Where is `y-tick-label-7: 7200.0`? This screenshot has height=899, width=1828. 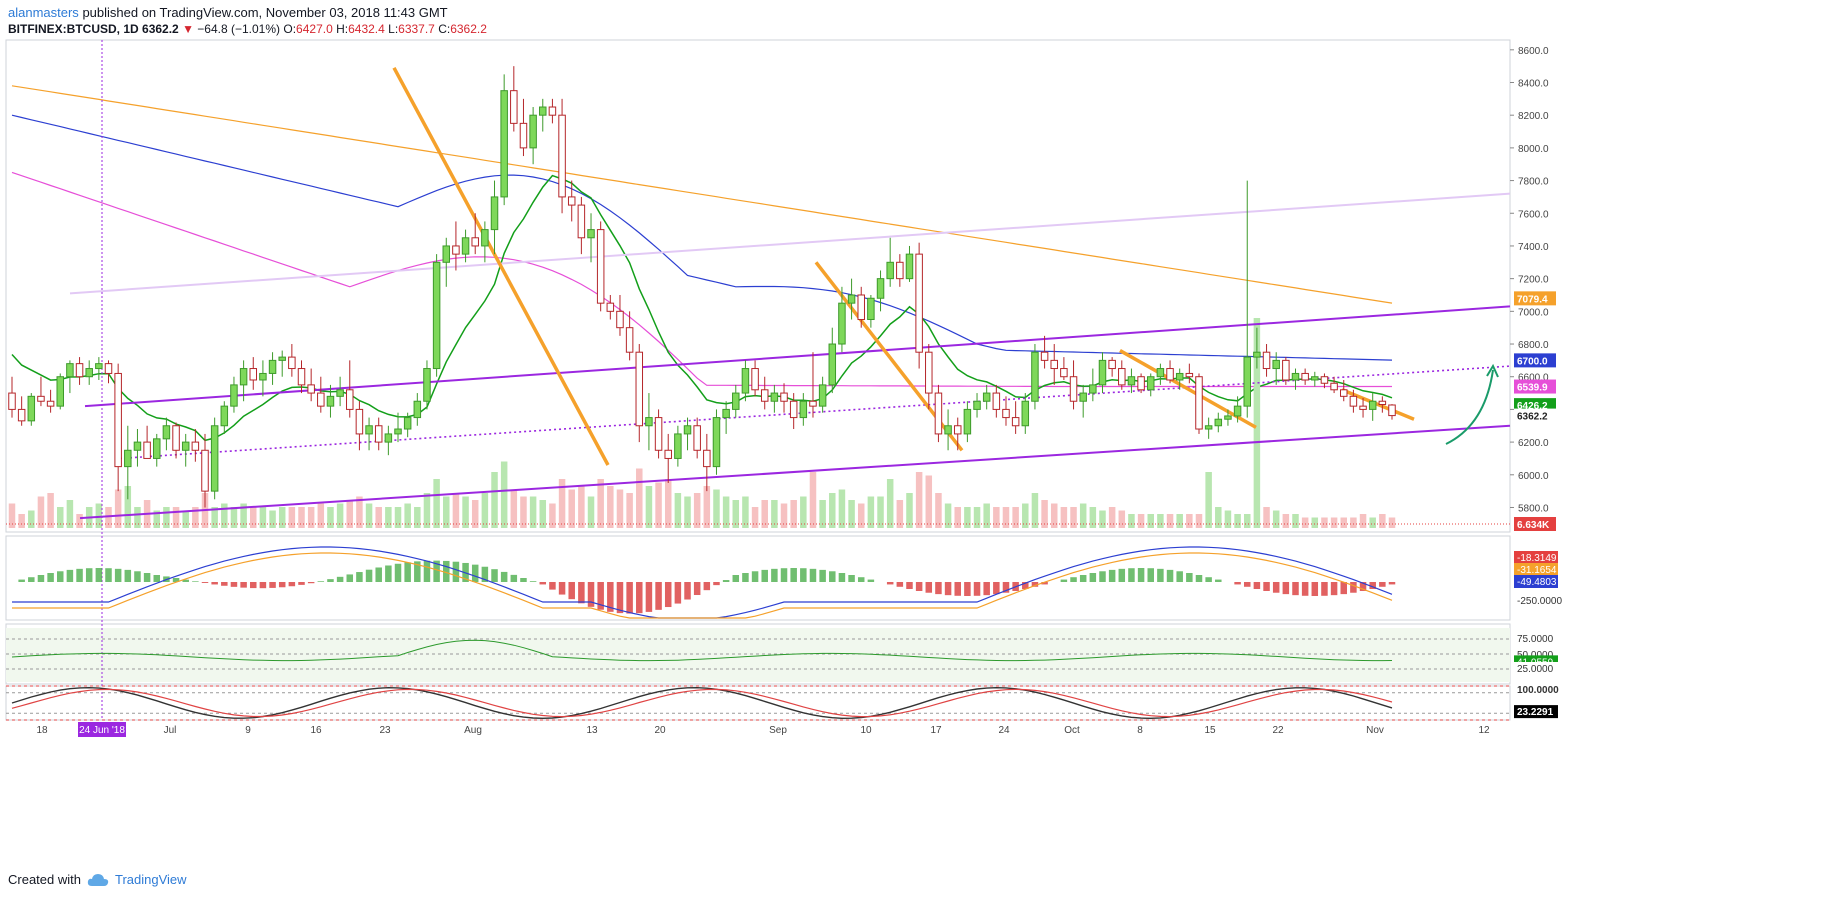 y-tick-label-7: 7200.0 is located at coordinates (1533, 280).